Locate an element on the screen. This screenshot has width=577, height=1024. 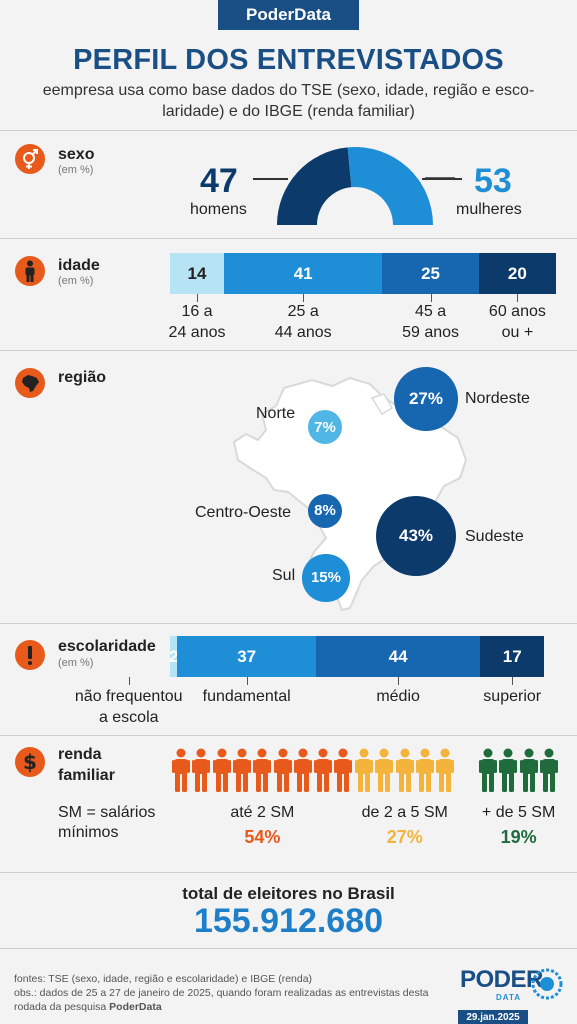
section-unit-sexo: (em %) is located at coordinates (76, 170).